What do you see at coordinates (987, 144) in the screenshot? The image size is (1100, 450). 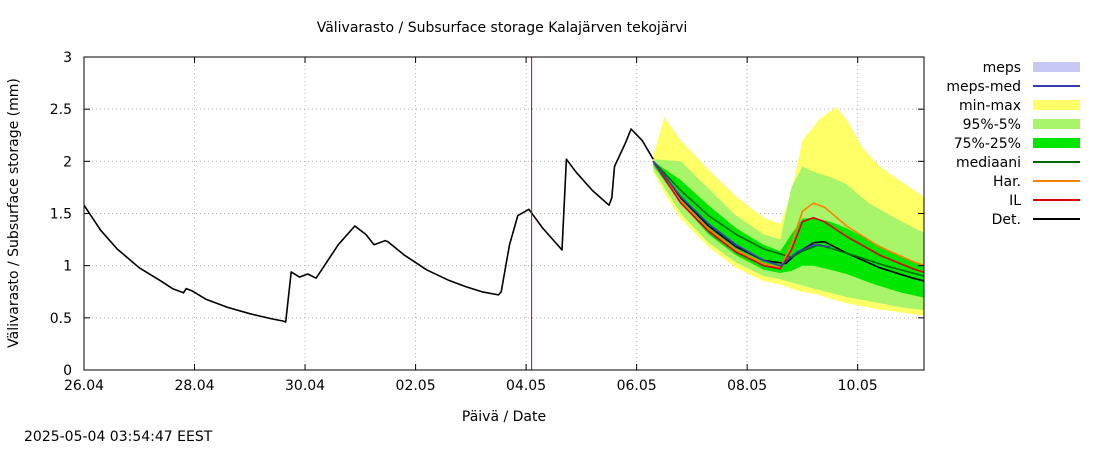 I see `legend-label: 75%-25%` at bounding box center [987, 144].